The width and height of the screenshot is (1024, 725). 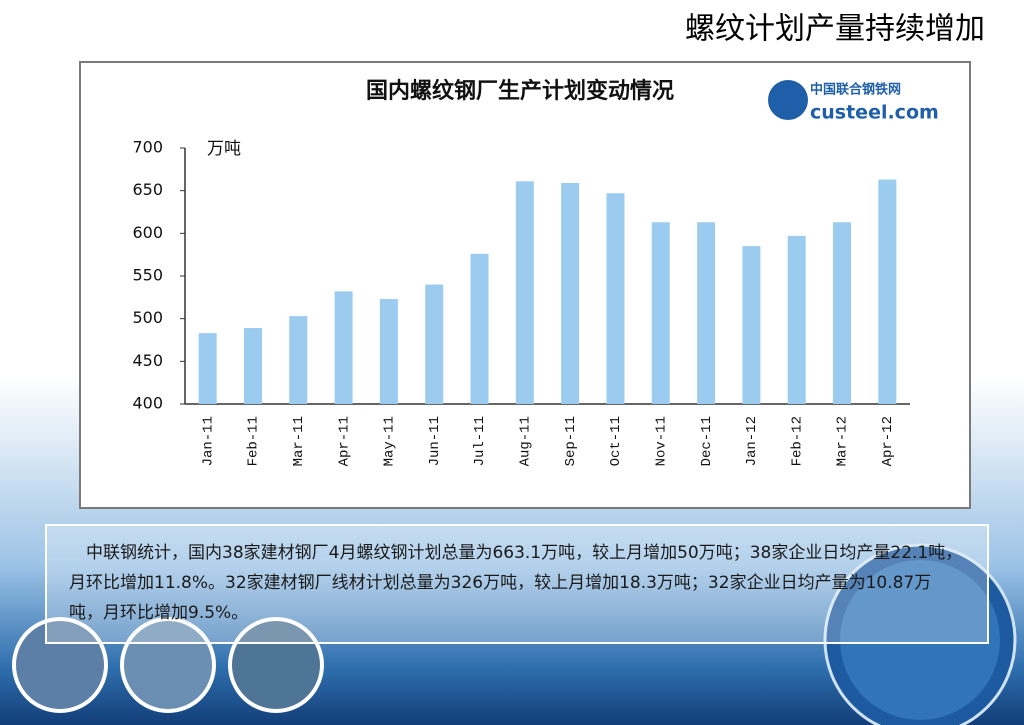 What do you see at coordinates (843, 441) in the screenshot?
I see `x-tick-label: Mar-12` at bounding box center [843, 441].